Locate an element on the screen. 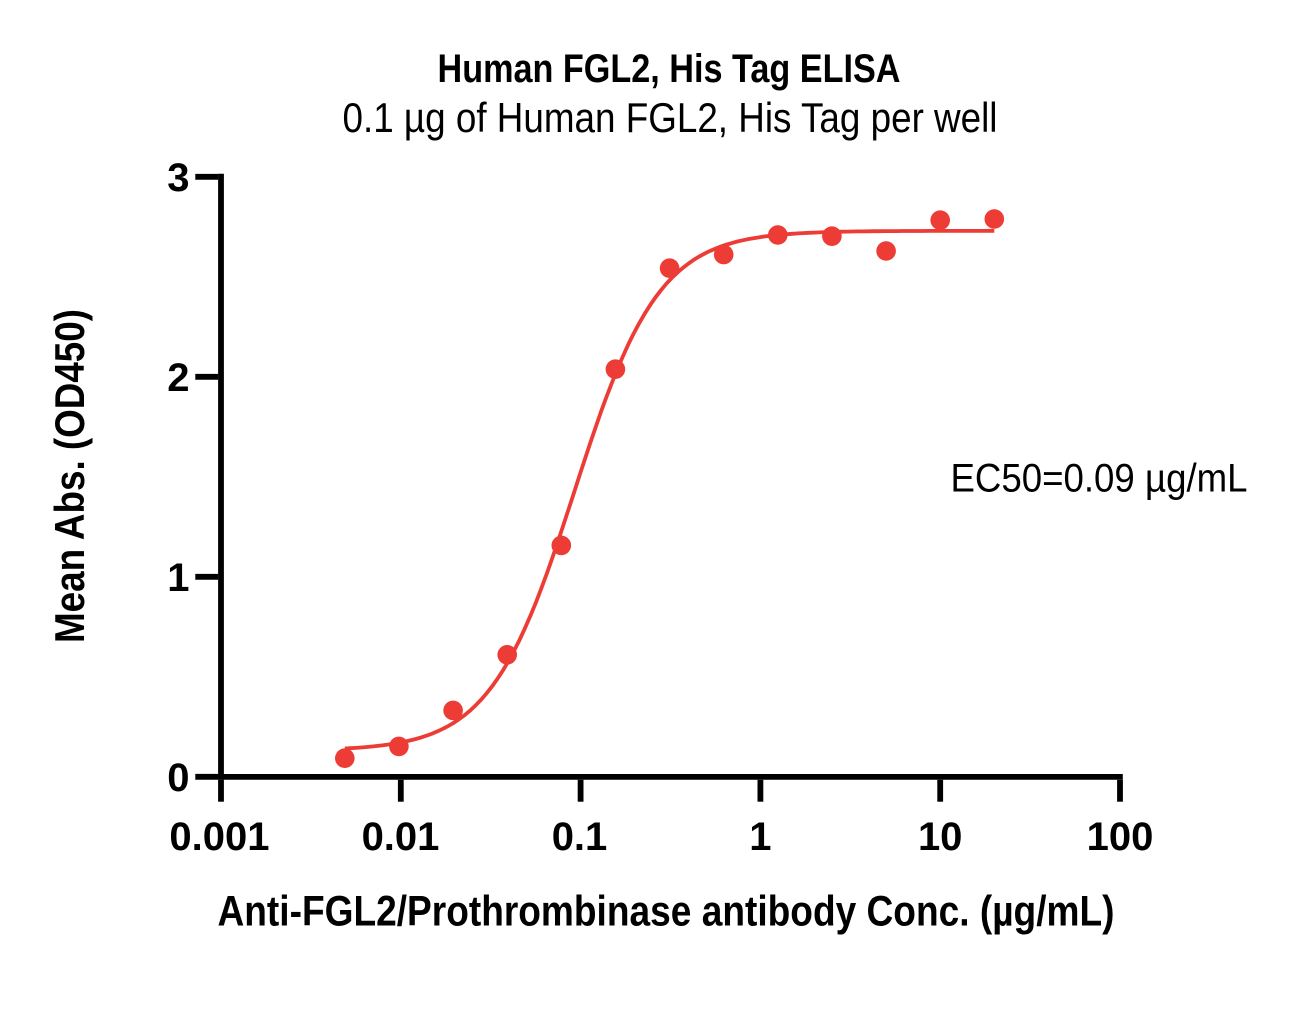 This screenshot has width=1292, height=1032. svg-text: 0.01 is located at coordinates (401, 837).